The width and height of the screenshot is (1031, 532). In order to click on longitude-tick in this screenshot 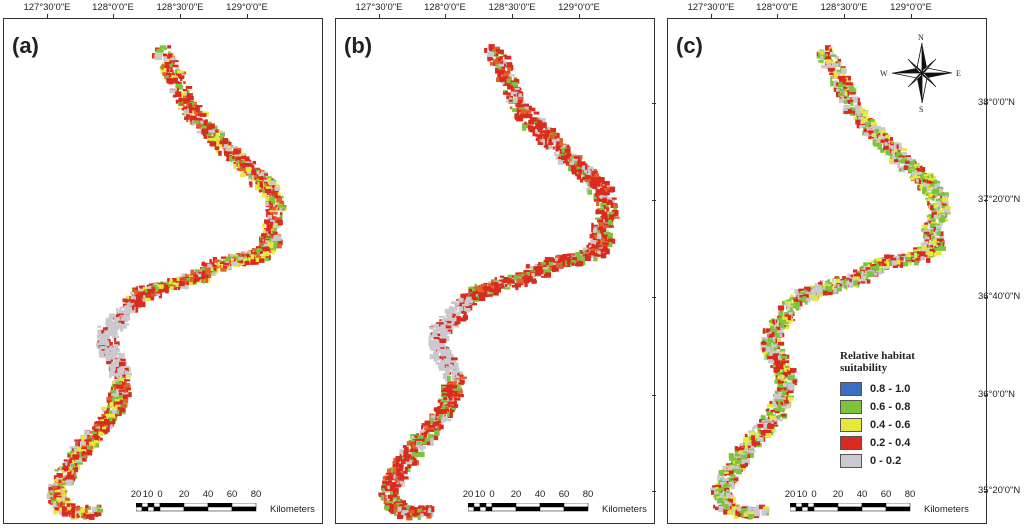, I will do `click(711, 16)`.